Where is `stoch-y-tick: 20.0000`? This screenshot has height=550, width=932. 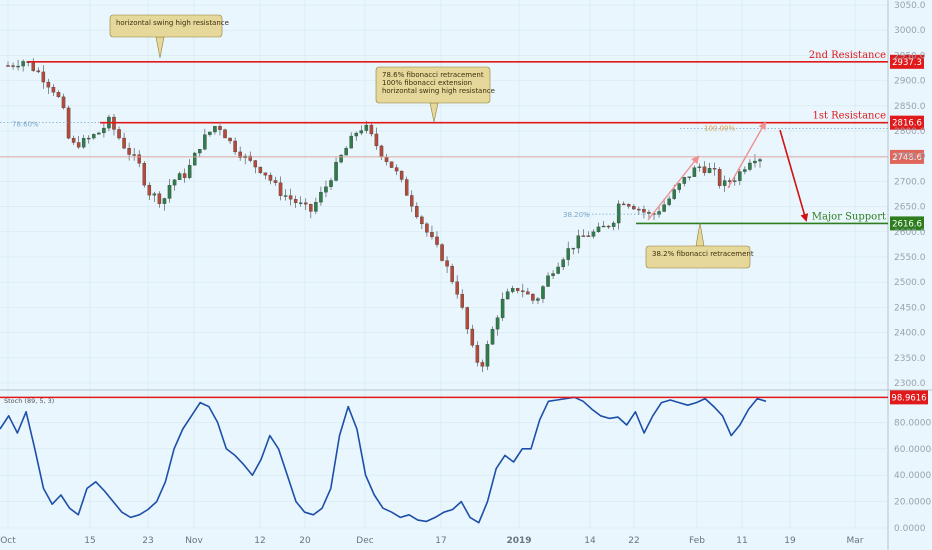
stoch-y-tick: 20.0000 is located at coordinates (912, 503).